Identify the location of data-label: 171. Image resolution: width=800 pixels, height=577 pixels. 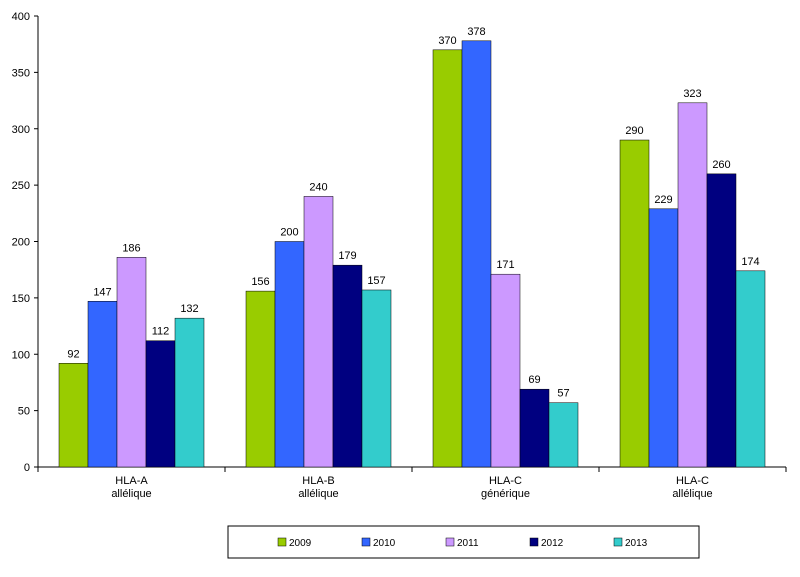
(505, 265).